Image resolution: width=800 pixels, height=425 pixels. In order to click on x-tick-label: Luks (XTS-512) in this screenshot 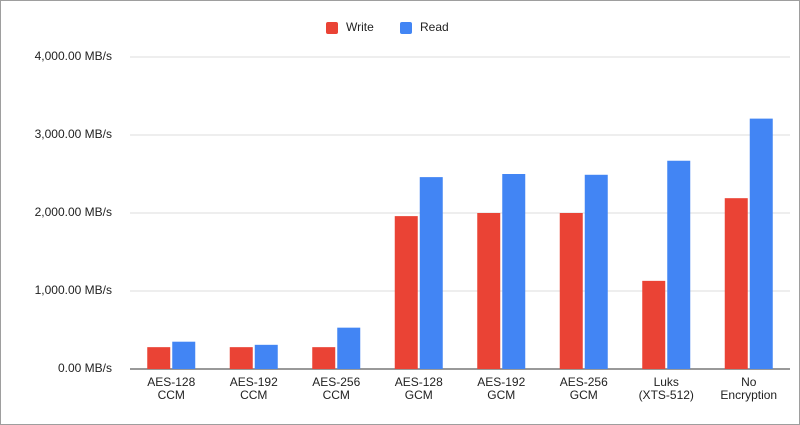, I will do `click(666, 388)`.